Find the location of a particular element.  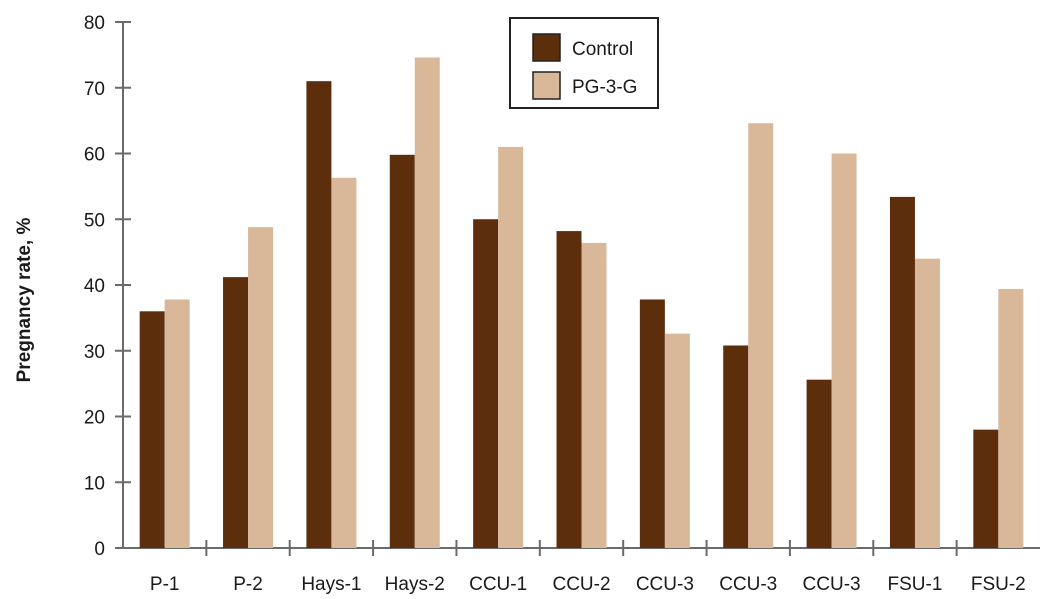

y-tick-label: 80 is located at coordinates (94, 23).